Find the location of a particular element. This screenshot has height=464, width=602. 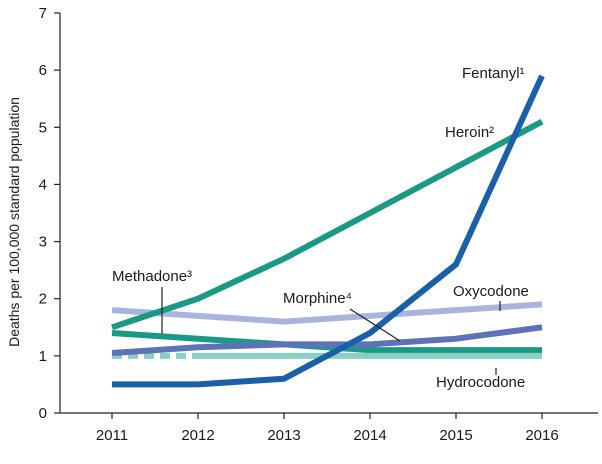

series-label-morphine: Morphine⁴ is located at coordinates (317, 298).